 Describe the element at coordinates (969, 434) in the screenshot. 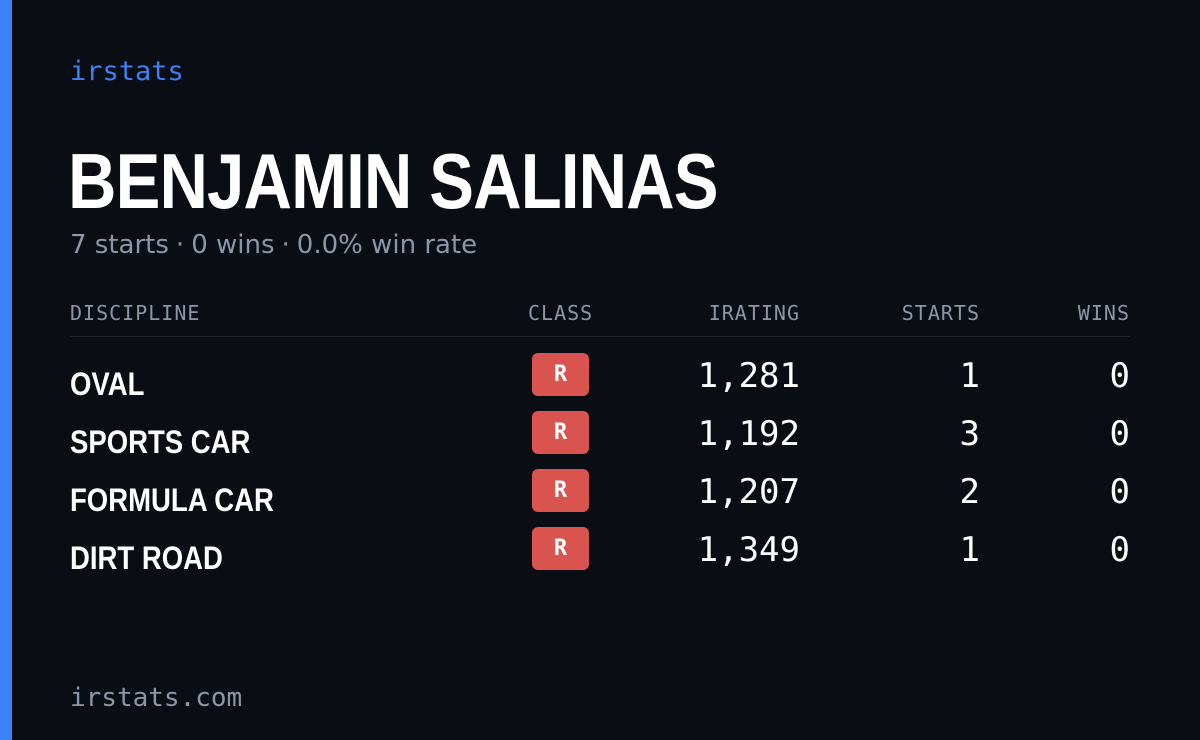

I see `starts-value: 3` at that location.